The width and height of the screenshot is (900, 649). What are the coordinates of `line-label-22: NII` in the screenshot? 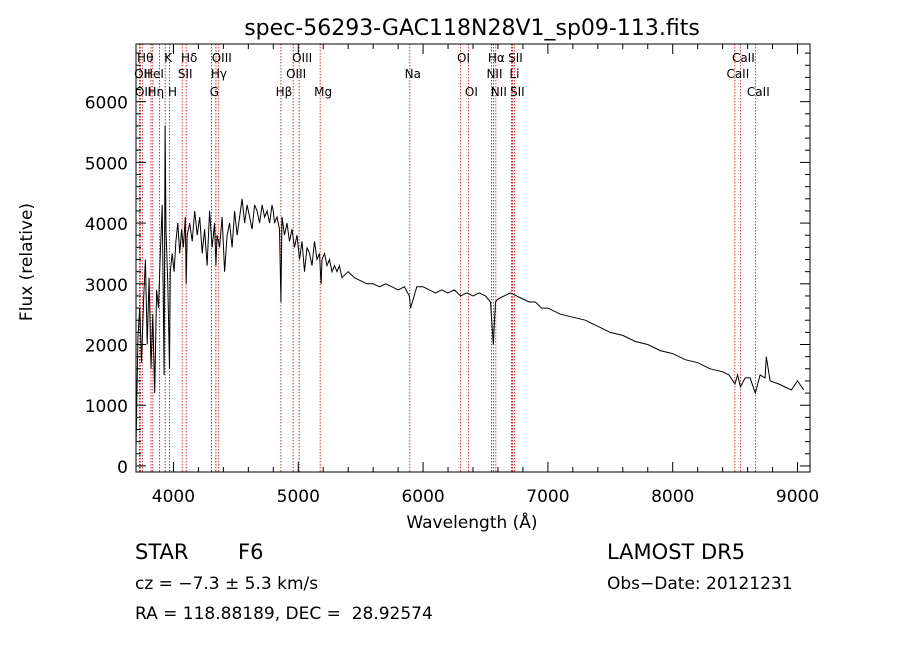 It's located at (499, 92).